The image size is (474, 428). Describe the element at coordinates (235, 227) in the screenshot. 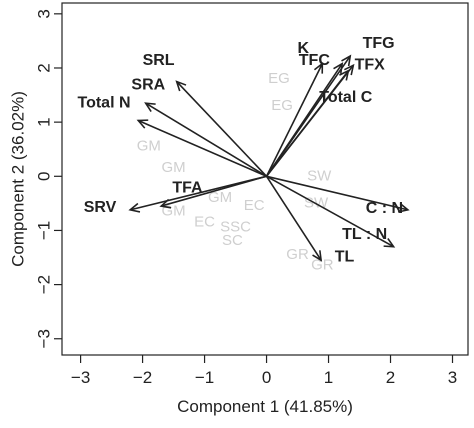

I see `observation-label: SSC` at that location.